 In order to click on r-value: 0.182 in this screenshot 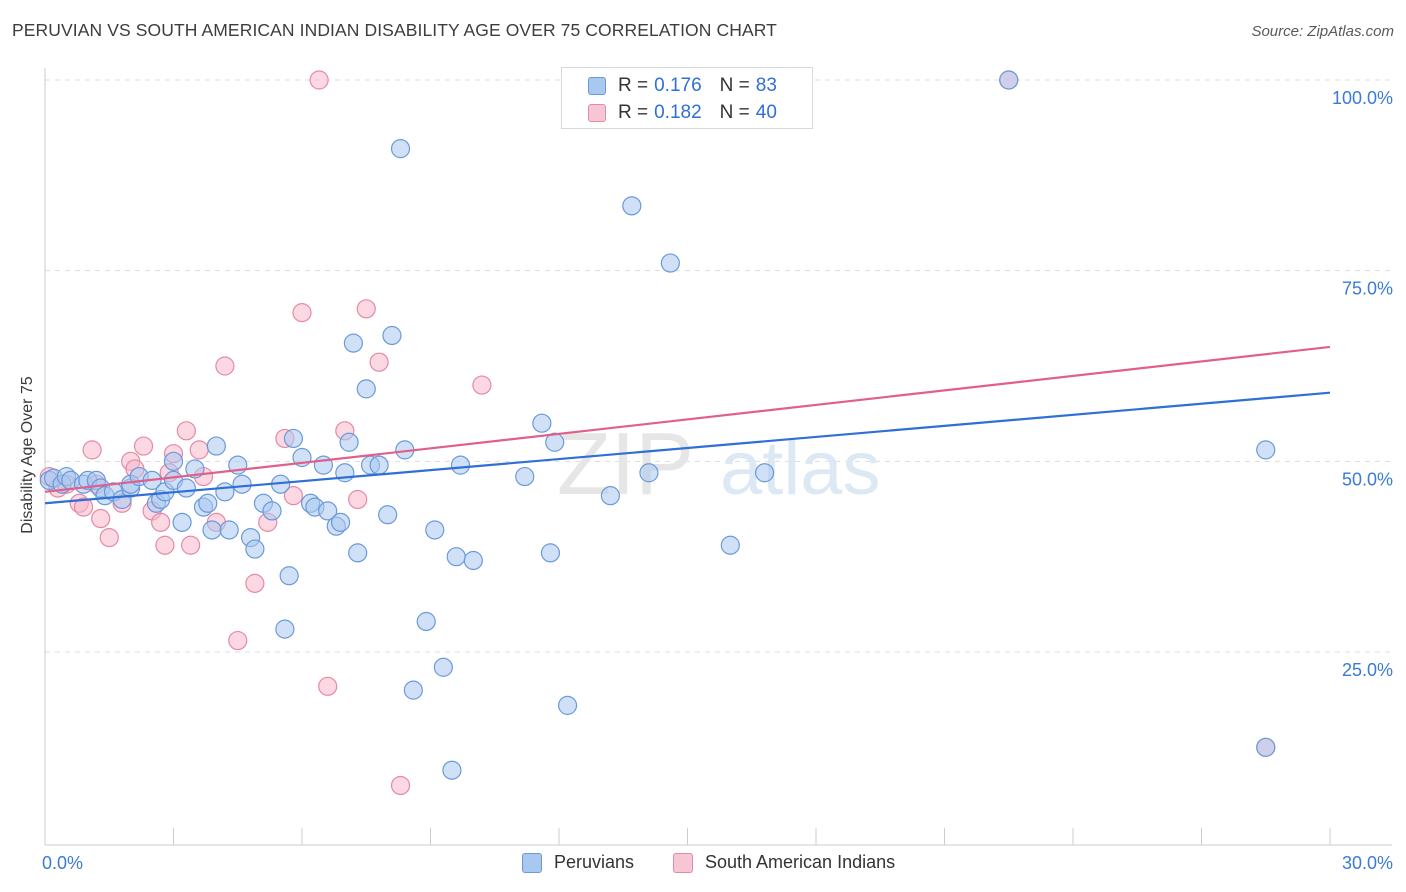, I will do `click(678, 112)`.